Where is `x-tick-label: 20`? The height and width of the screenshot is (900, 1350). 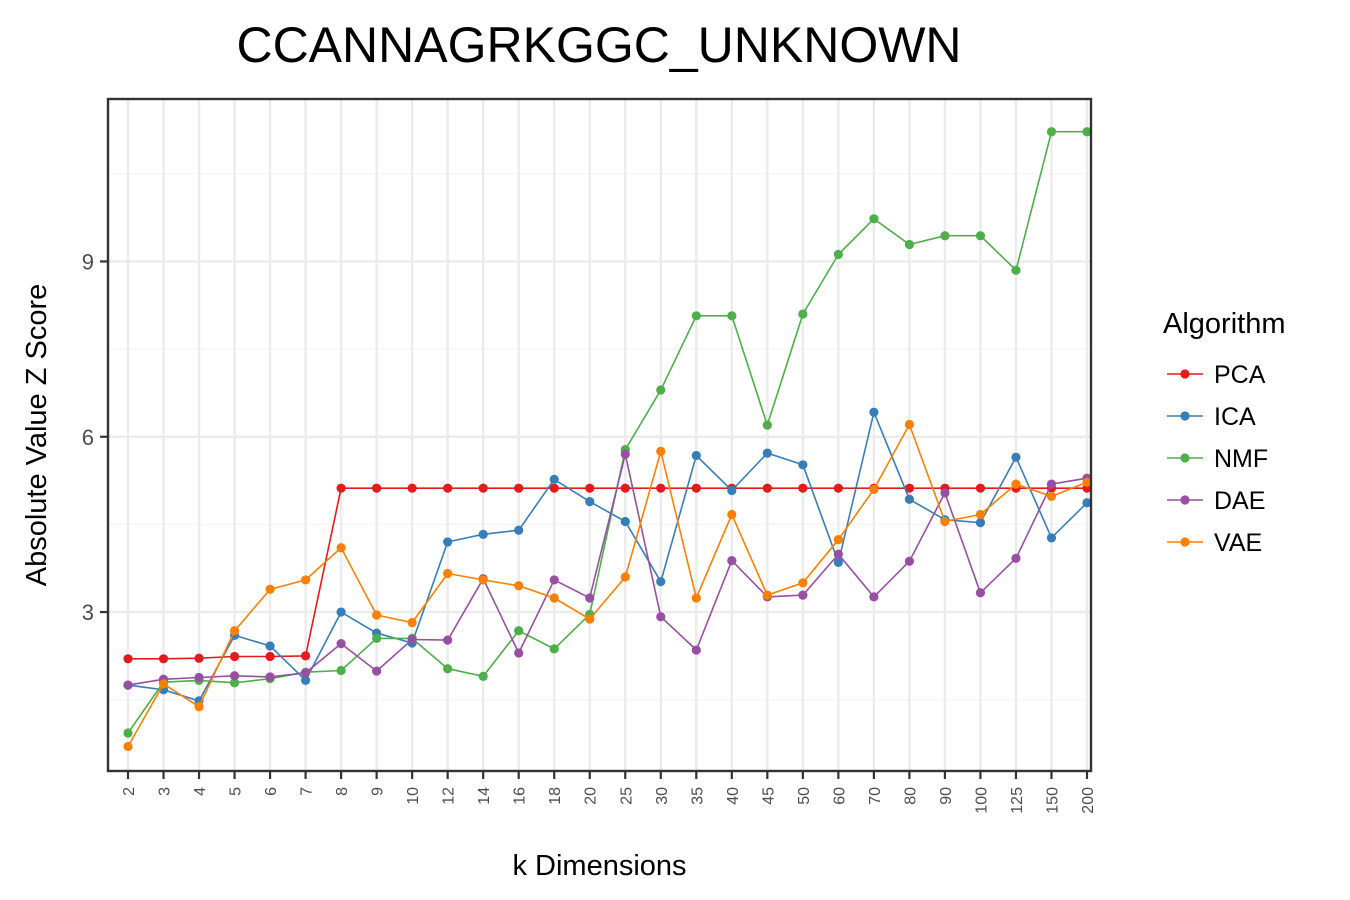 x-tick-label: 20 is located at coordinates (591, 796).